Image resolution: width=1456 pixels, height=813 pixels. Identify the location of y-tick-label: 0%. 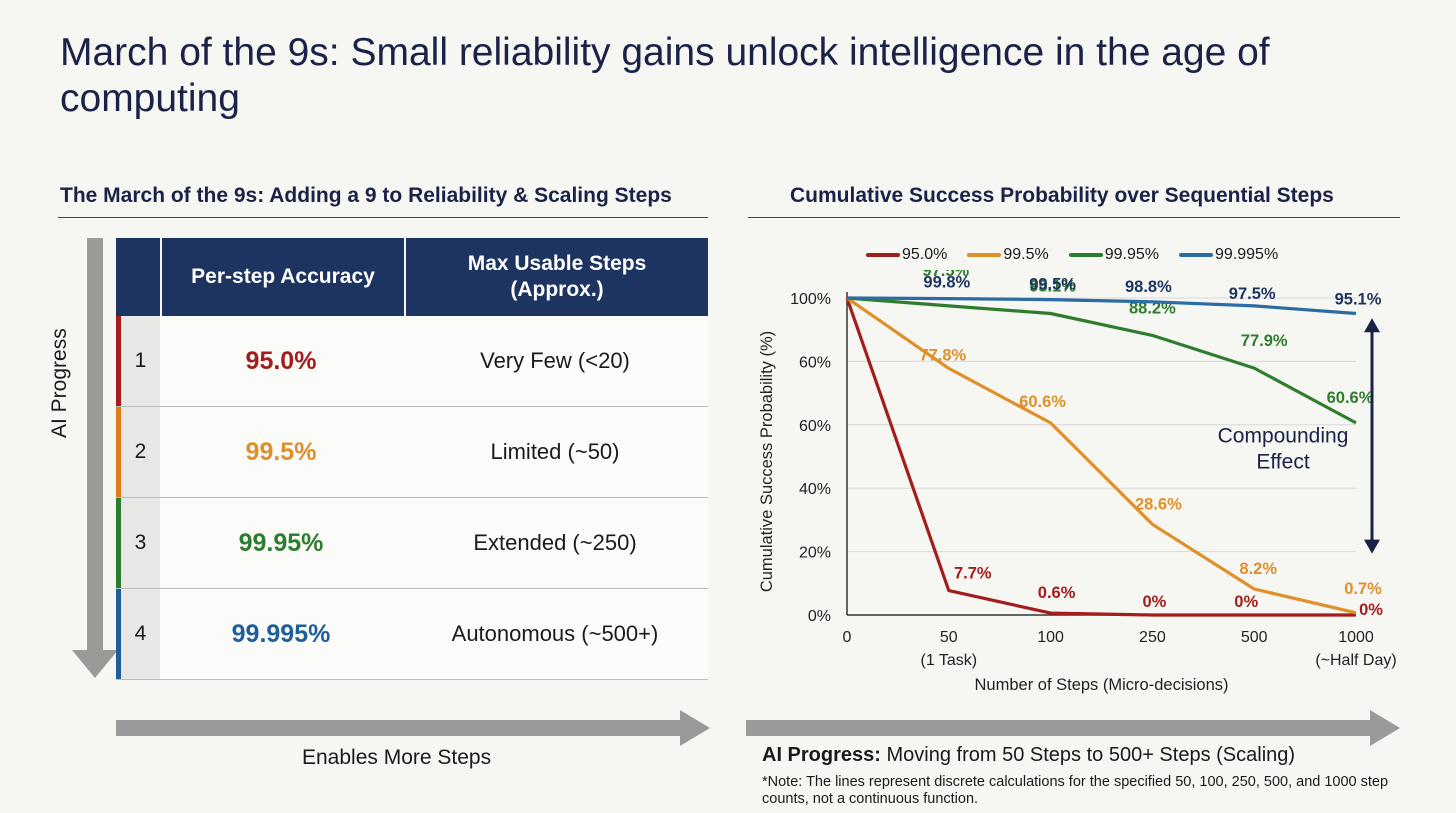
(819, 616).